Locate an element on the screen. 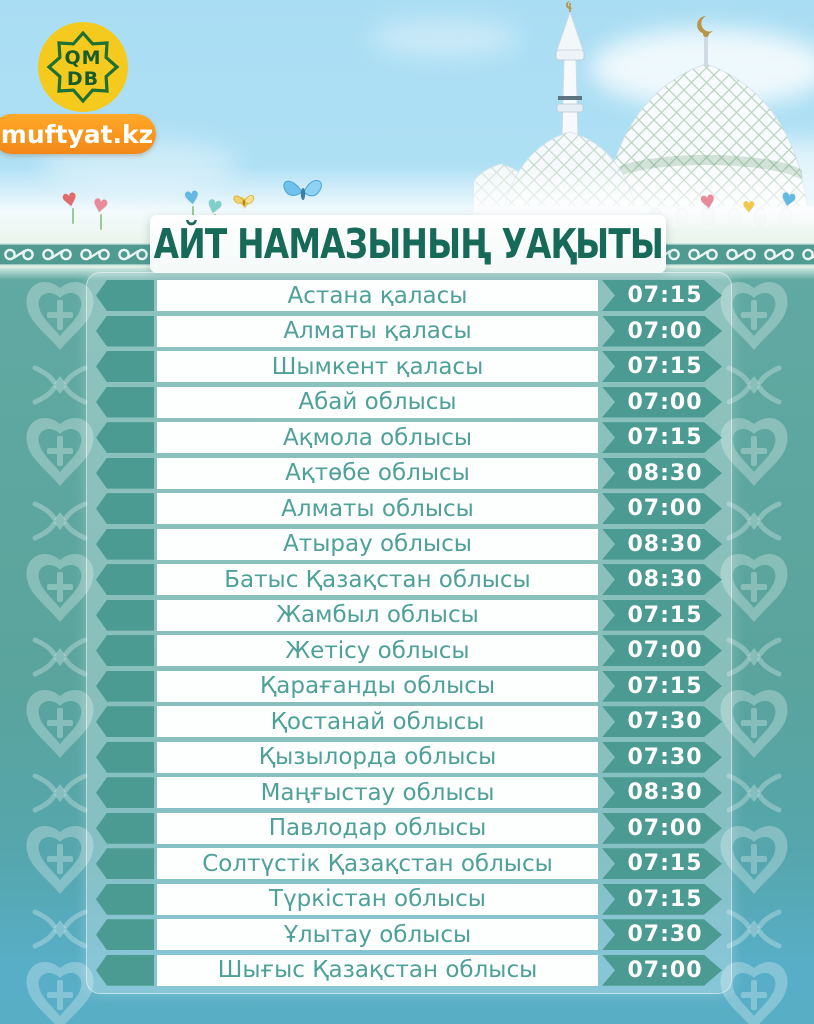  schedule-row: Алматы қаласы 07:00 is located at coordinates (409, 331).